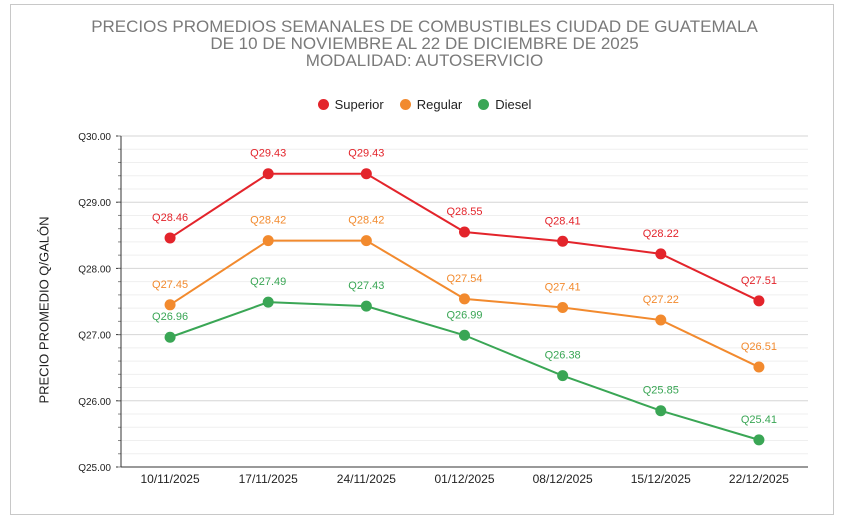 The height and width of the screenshot is (526, 849). What do you see at coordinates (94, 468) in the screenshot?
I see `y-tick-label: Q25.00` at bounding box center [94, 468].